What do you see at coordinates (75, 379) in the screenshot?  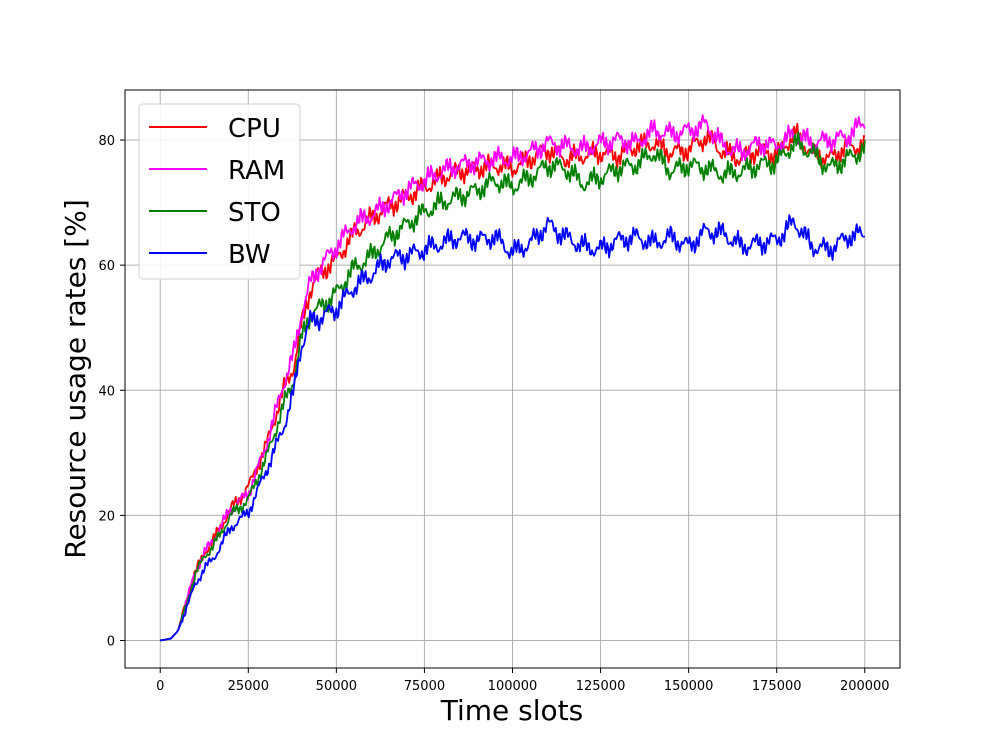 I see `y-axis-label: Resource usage rates [%]` at bounding box center [75, 379].